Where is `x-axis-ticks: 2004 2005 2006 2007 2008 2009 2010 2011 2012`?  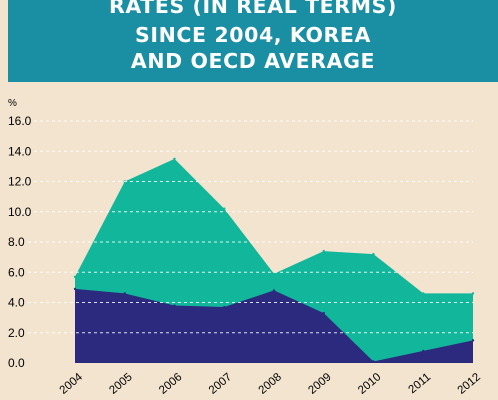
x-axis-ticks: 2004 2005 2006 2007 2008 2009 2010 2011 2012 is located at coordinates (270, 384).